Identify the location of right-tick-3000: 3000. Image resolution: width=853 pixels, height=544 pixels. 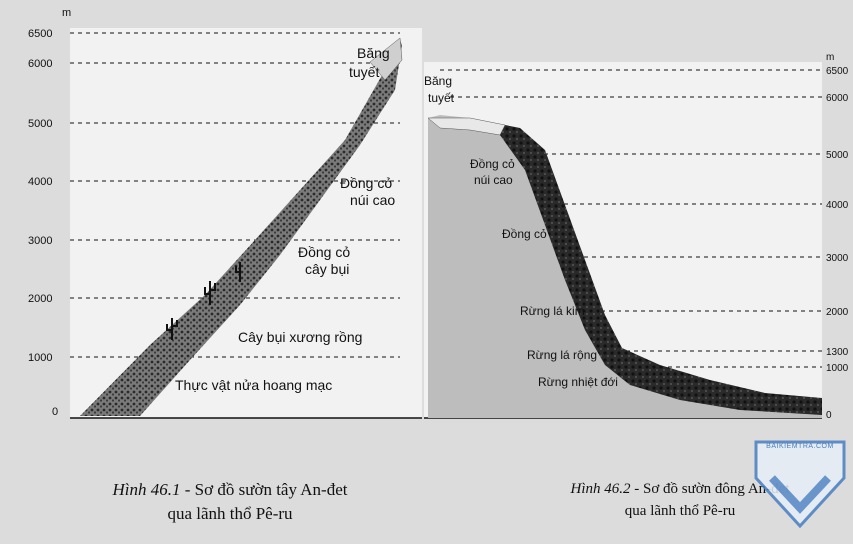
(837, 258).